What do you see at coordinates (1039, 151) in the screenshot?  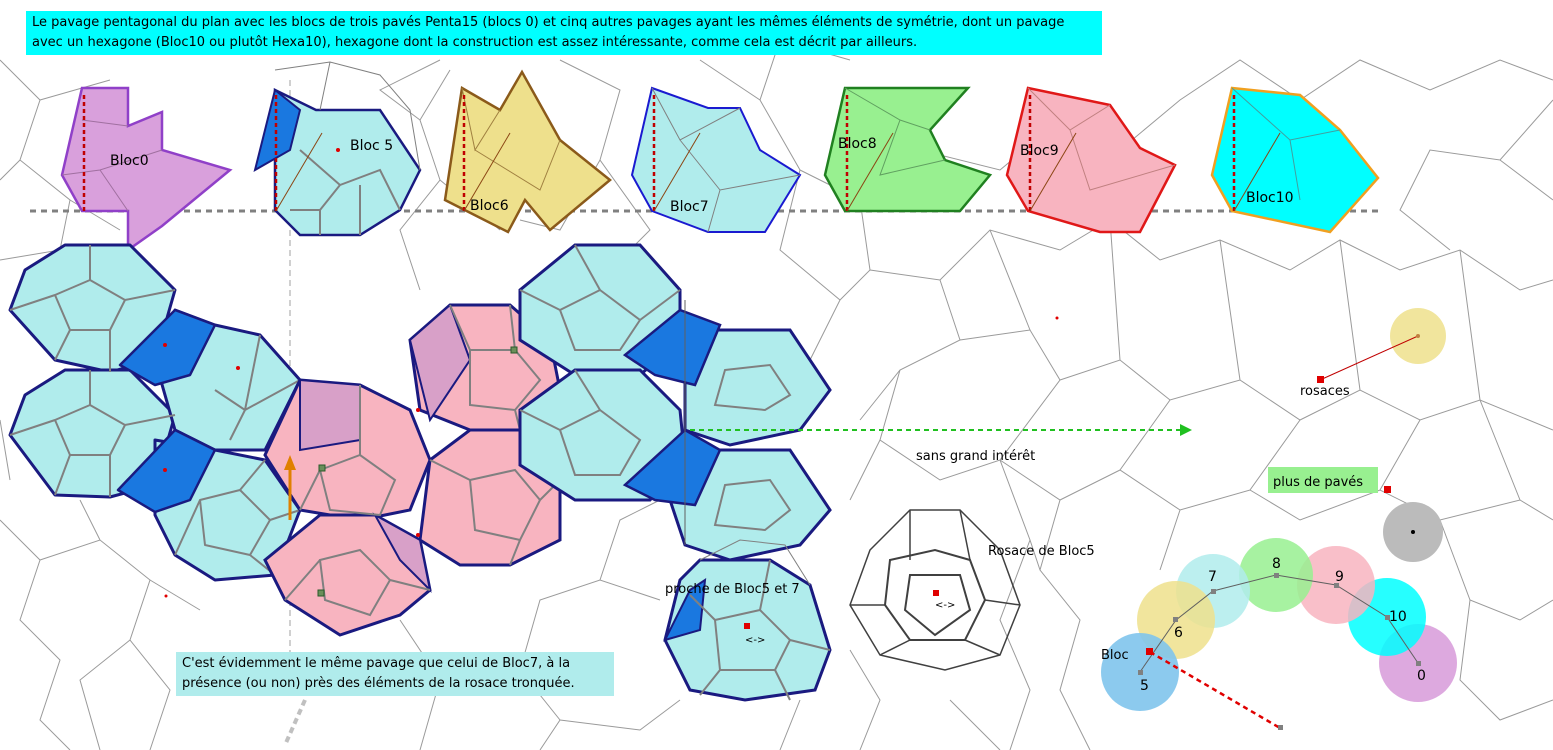 I see `block-9-label: Bloc9` at bounding box center [1039, 151].